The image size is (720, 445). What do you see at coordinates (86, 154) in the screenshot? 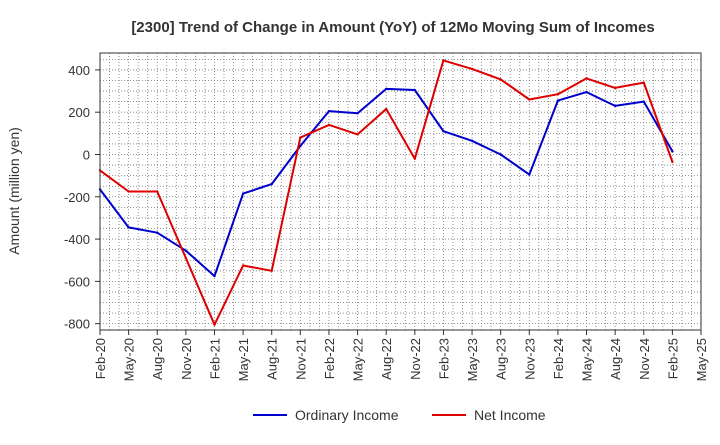
I see `y-tick-label: 0` at bounding box center [86, 154].